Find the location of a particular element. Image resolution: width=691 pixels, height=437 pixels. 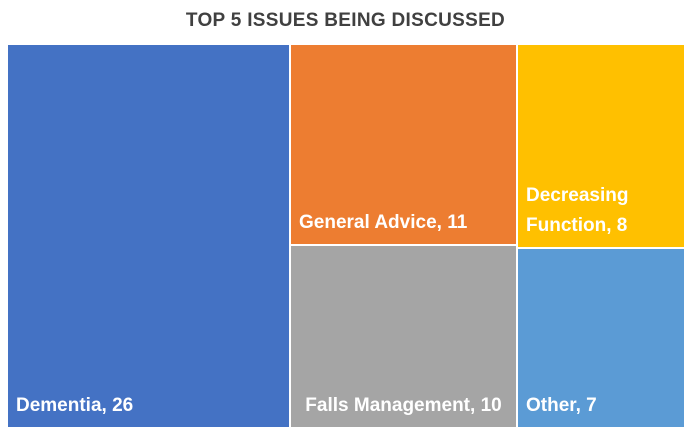

tile-decreasing-function: Decreasing Function, 8 is located at coordinates (601, 146).